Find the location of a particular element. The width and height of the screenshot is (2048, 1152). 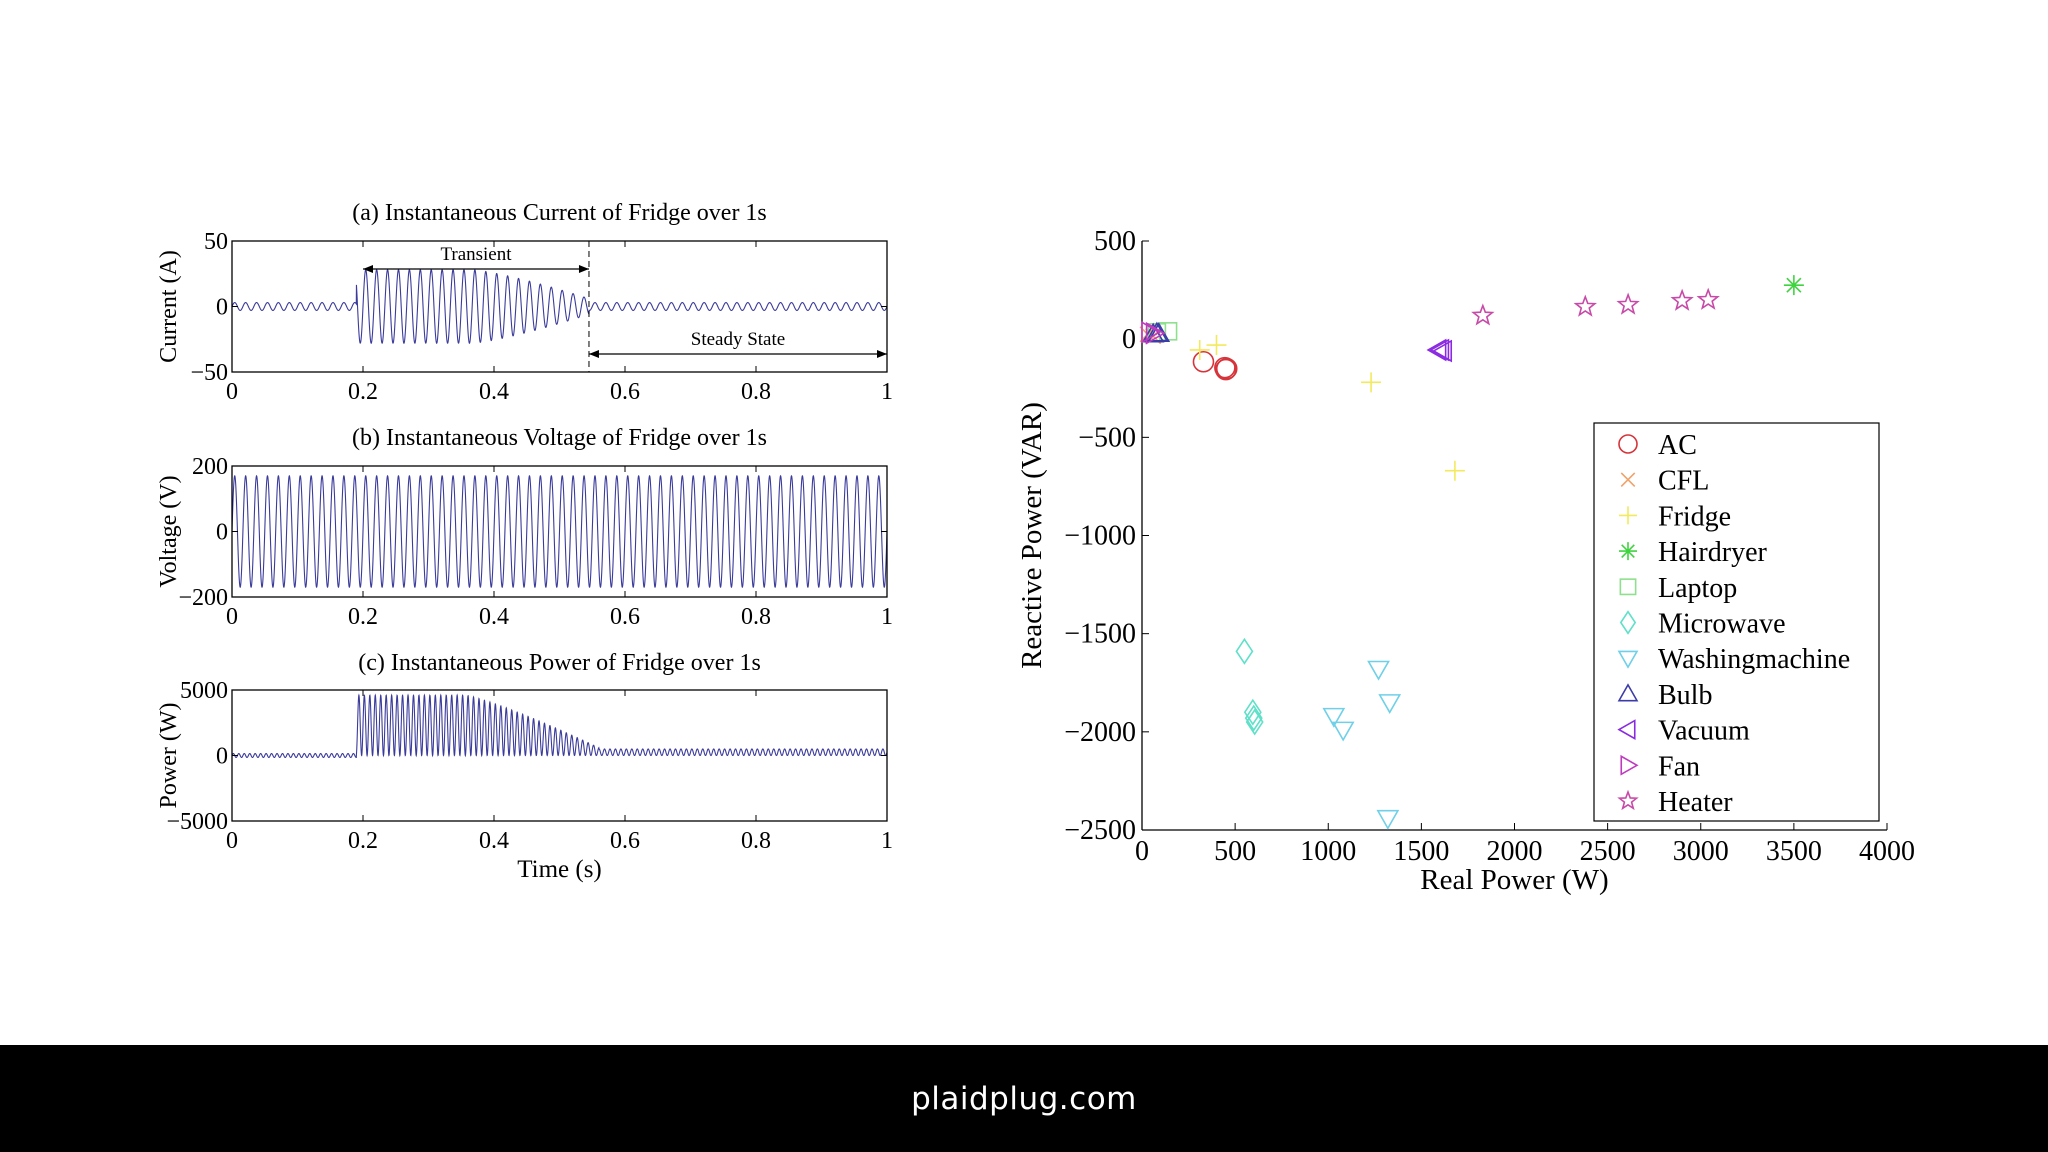

footer-bar: plaidplug.com is located at coordinates (1024, 1098).